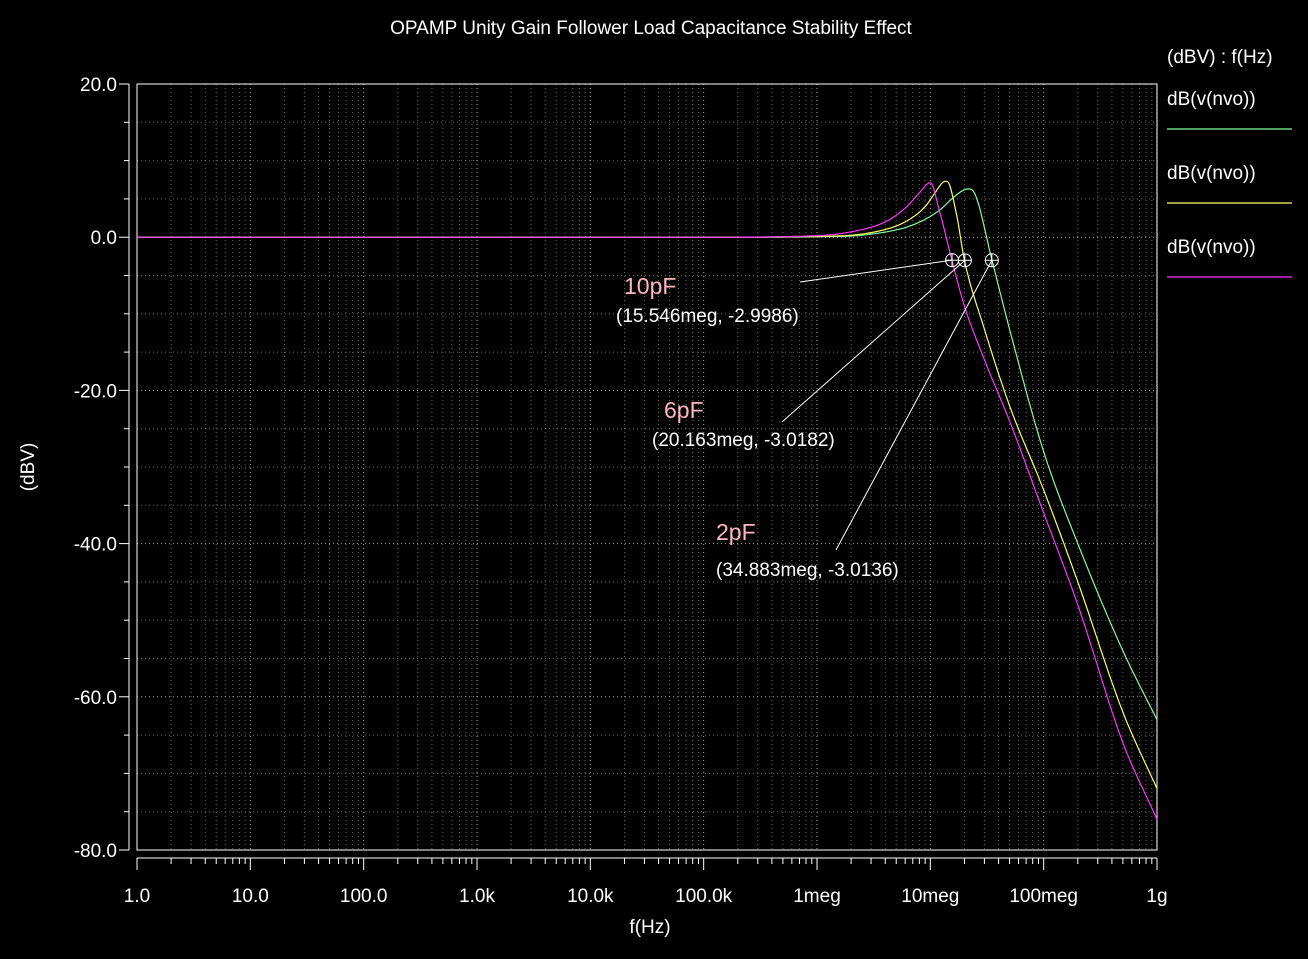 The image size is (1308, 959). What do you see at coordinates (649, 927) in the screenshot?
I see `x-axis-label: f(Hz)` at bounding box center [649, 927].